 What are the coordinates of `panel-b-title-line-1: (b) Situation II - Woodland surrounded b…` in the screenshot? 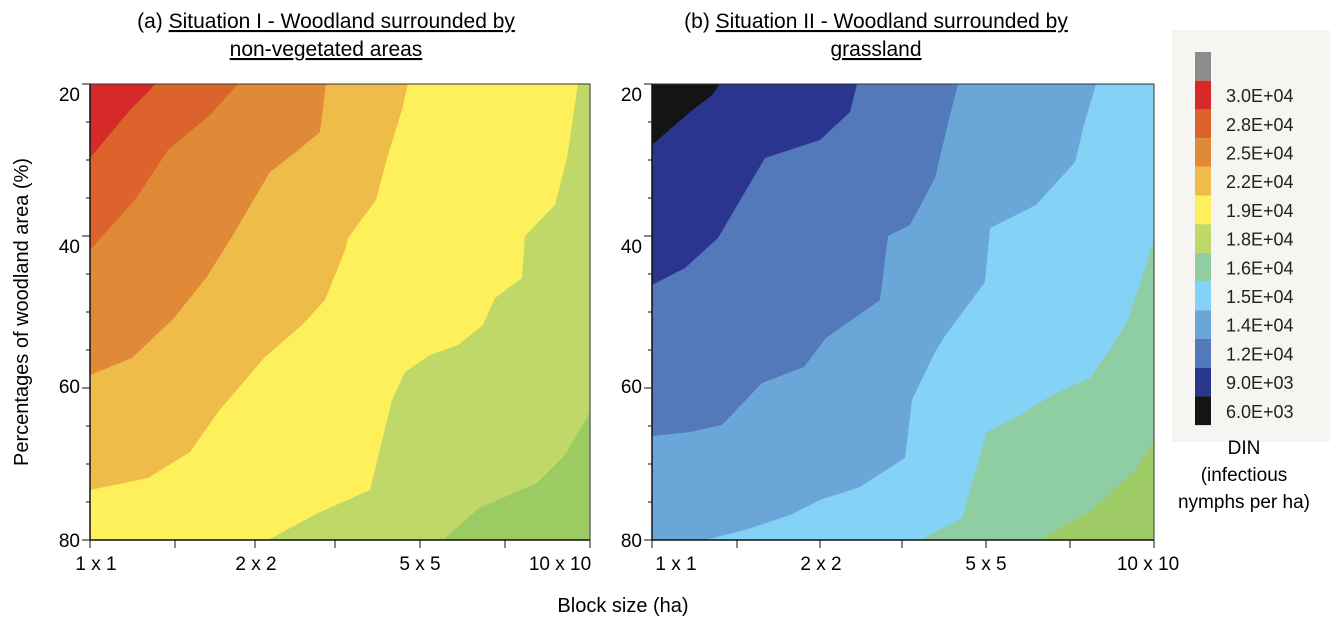 It's located at (876, 21).